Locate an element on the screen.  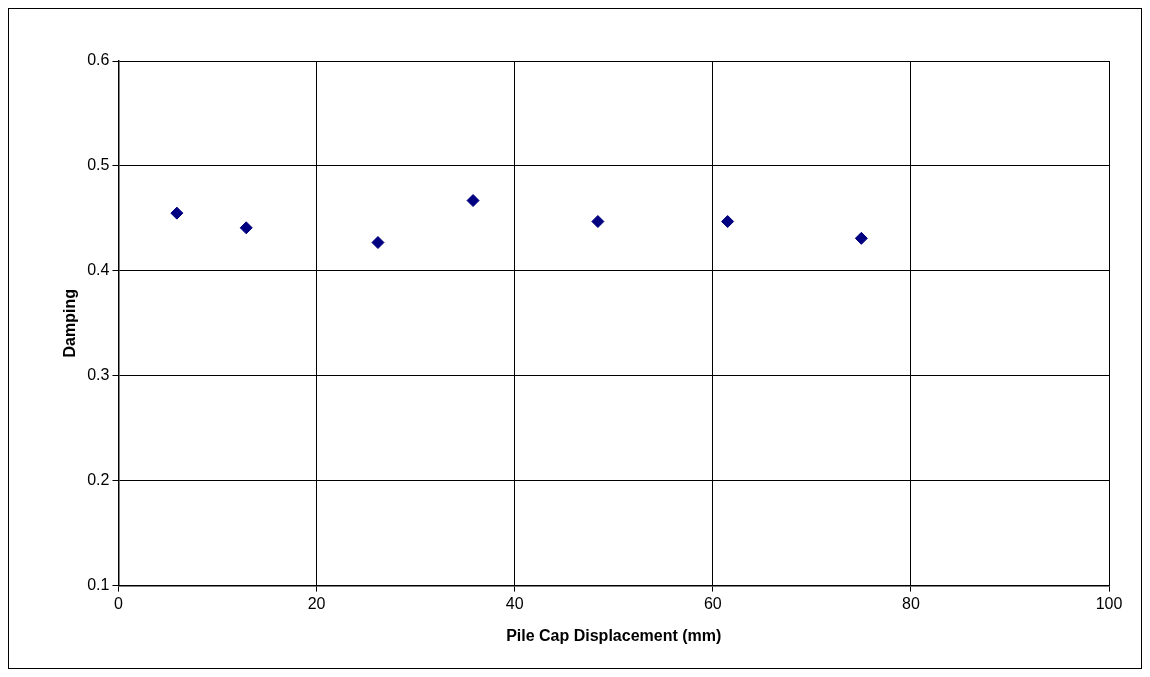
y-axis-title: Damping is located at coordinates (70, 323).